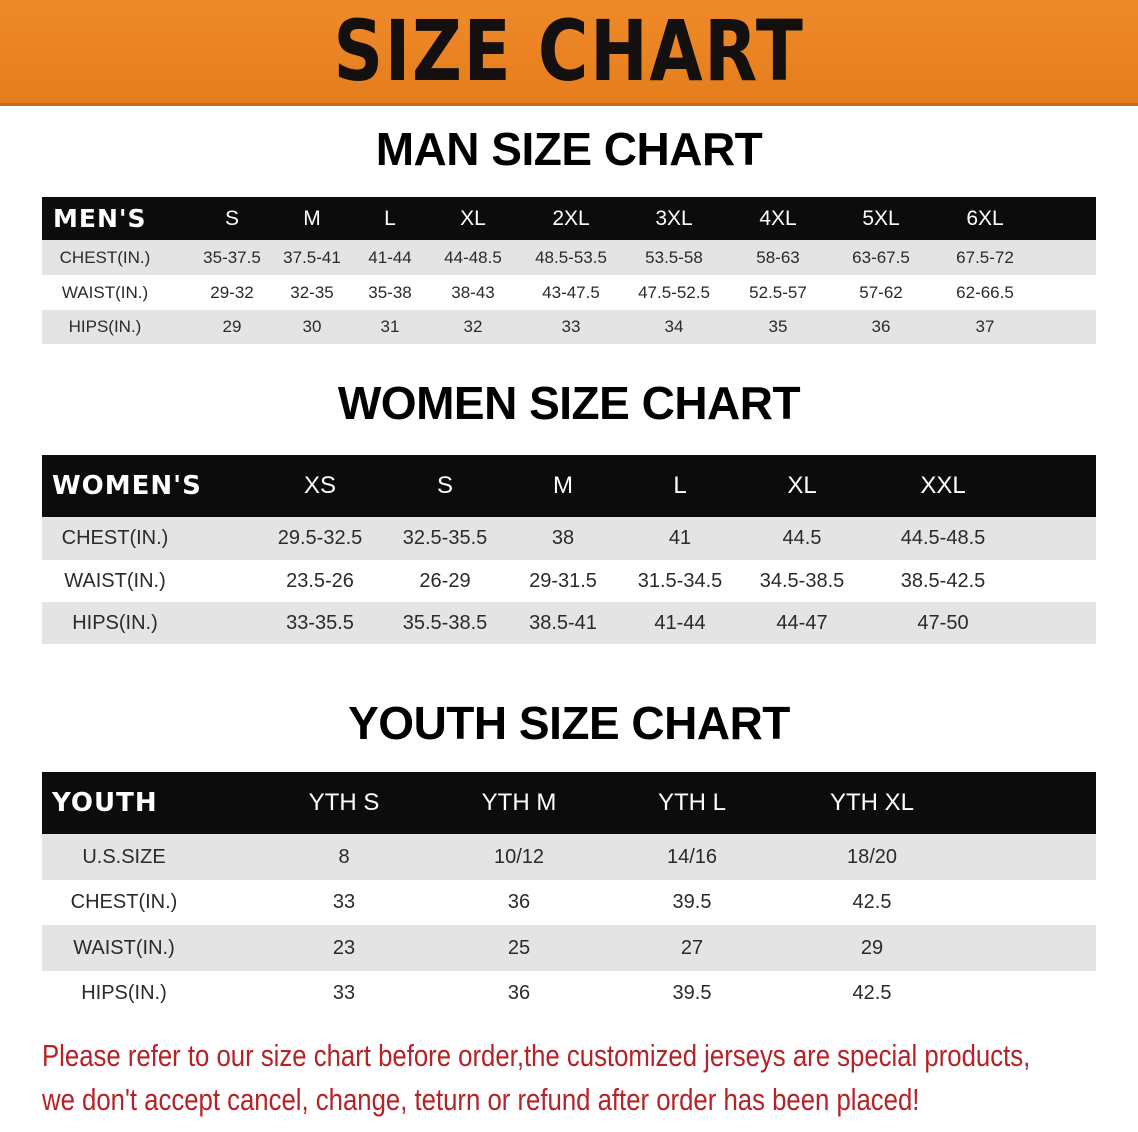  I want to click on table-header-label: WOMEN'S, so click(127, 486).